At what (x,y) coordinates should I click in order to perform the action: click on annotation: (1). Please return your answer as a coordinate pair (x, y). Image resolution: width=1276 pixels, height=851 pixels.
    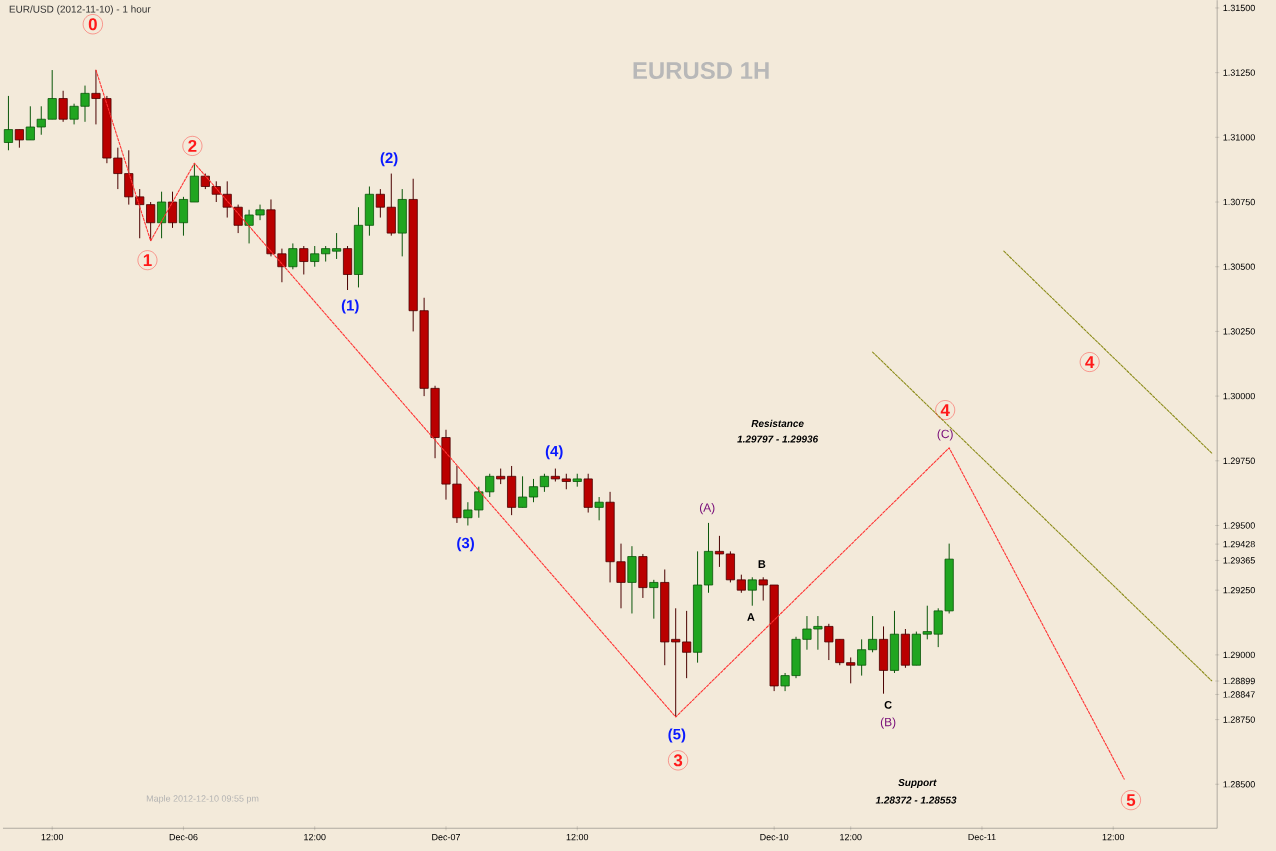
    Looking at the image, I should click on (350, 306).